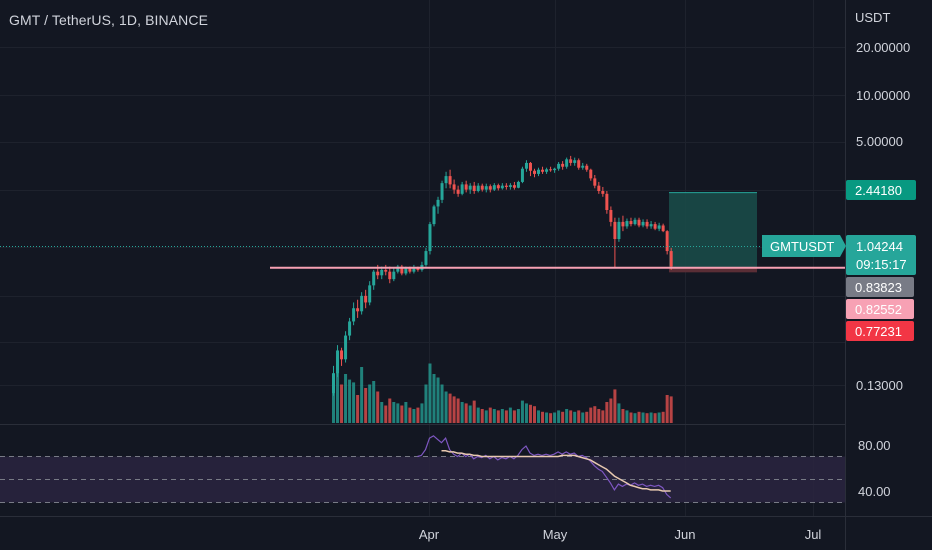 The height and width of the screenshot is (550, 932). I want to click on target-zone, so click(713, 230).